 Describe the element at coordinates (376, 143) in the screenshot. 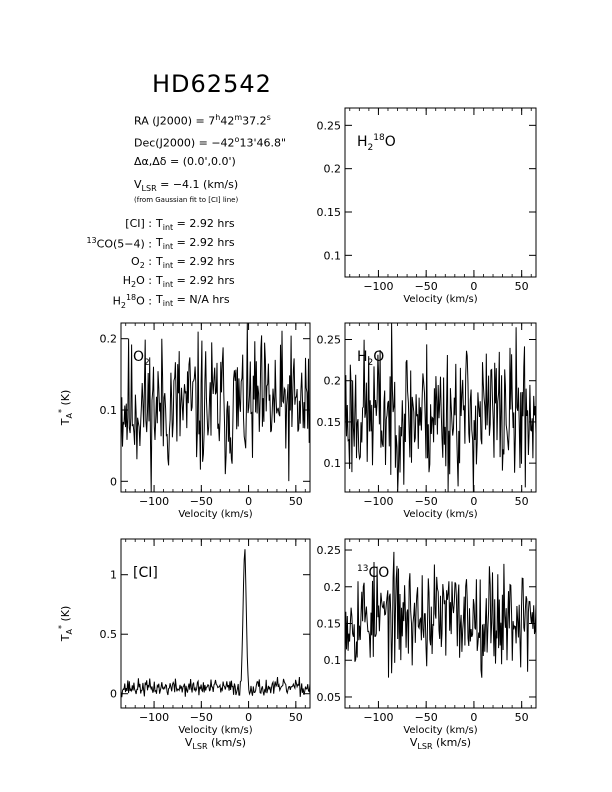

I see `panel-label: H218O` at that location.